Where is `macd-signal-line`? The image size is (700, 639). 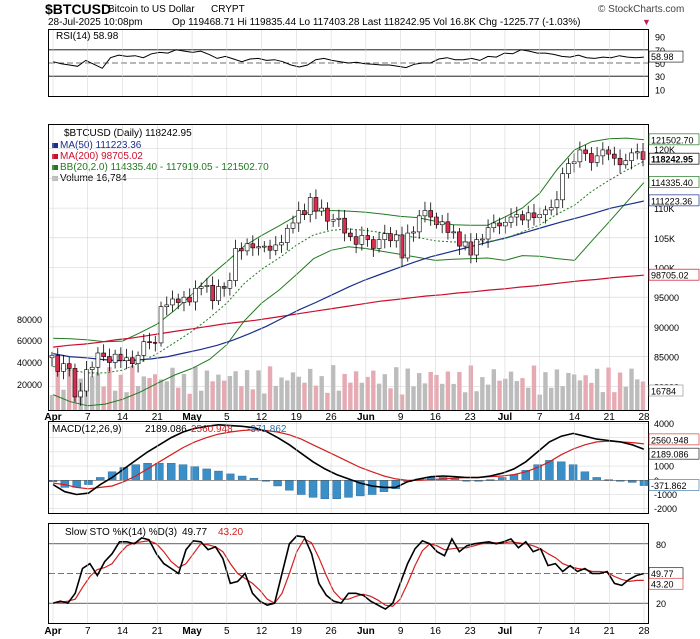
macd-signal-line is located at coordinates (348, 459).